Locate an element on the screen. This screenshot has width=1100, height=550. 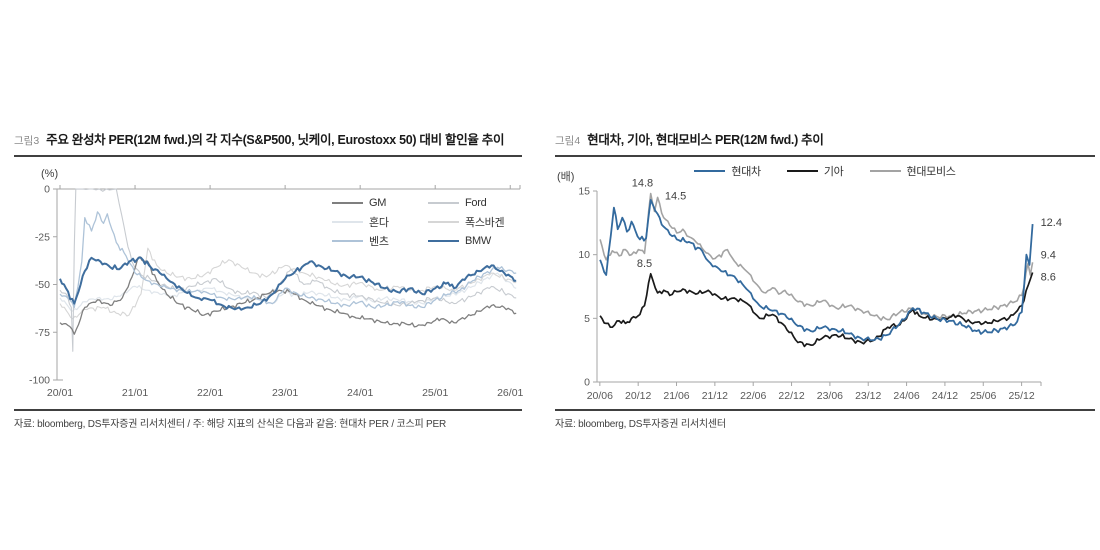
figure4-label: 그림4 is located at coordinates (568, 141).